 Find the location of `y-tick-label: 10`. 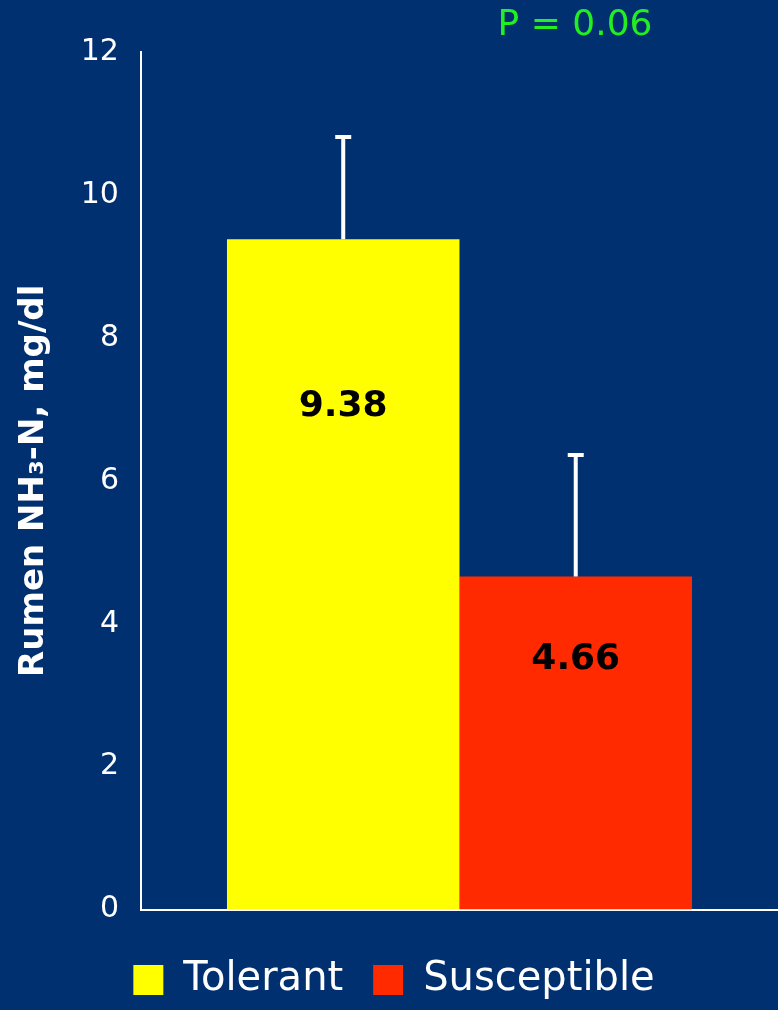

y-tick-label: 10 is located at coordinates (99, 192).